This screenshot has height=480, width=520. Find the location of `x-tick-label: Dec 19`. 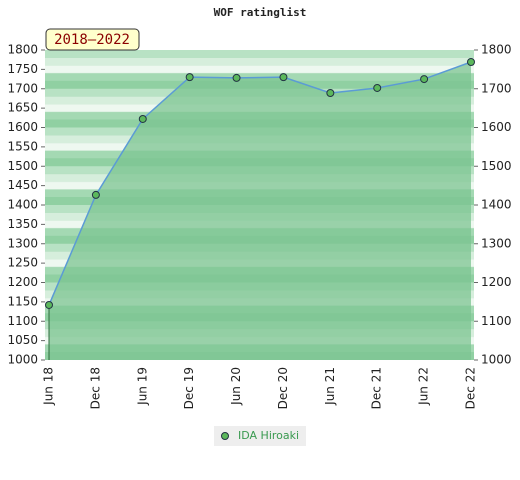

x-tick-label: Dec 19 is located at coordinates (189, 388).